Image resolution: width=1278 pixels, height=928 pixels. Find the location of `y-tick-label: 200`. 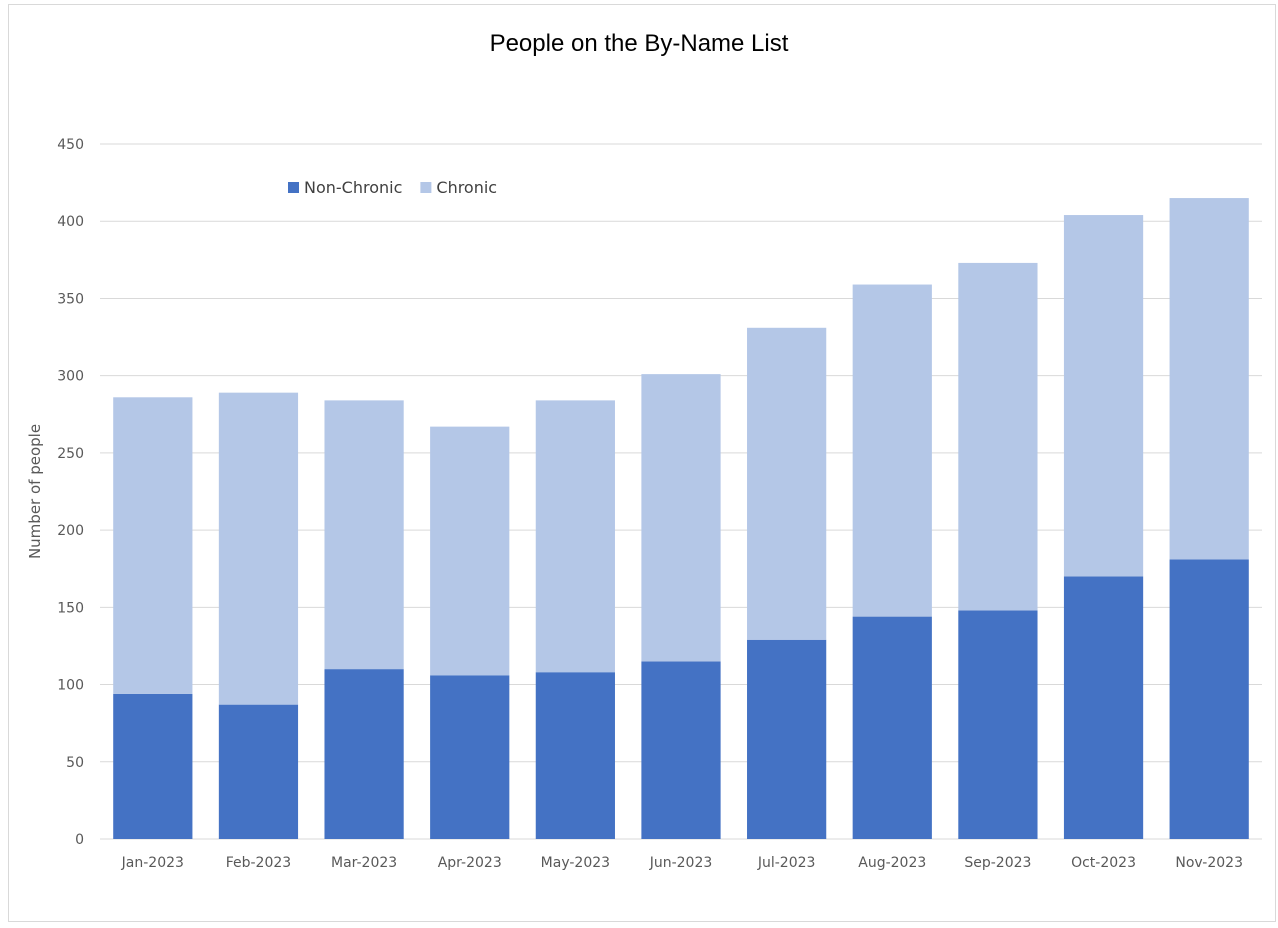

y-tick-label: 200 is located at coordinates (70, 531).